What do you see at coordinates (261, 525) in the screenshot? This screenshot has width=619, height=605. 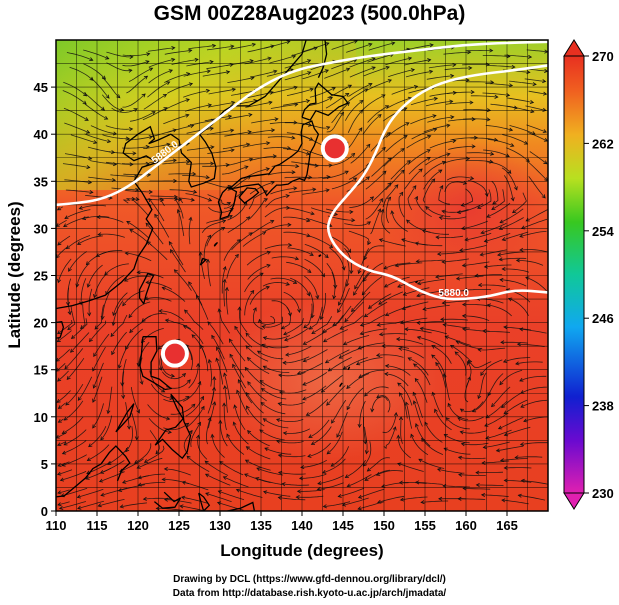 I see `x-tick-label: 135` at bounding box center [261, 525].